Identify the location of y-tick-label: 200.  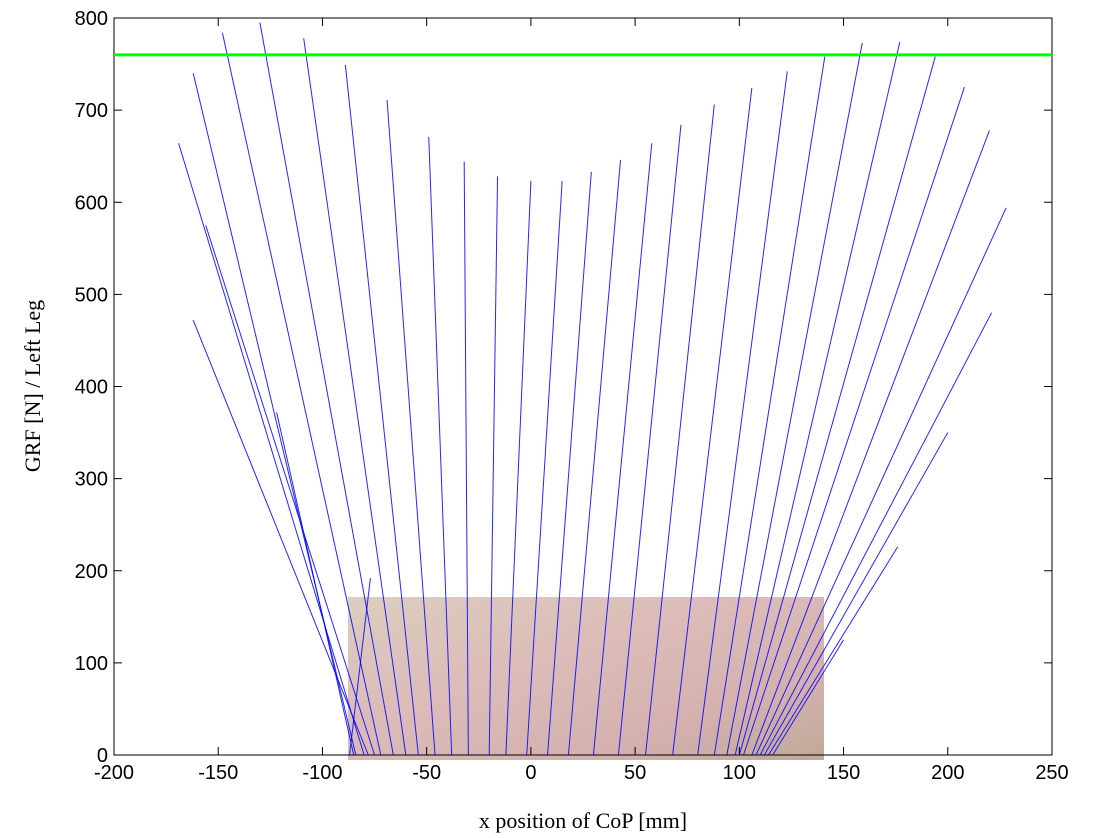
(91, 572).